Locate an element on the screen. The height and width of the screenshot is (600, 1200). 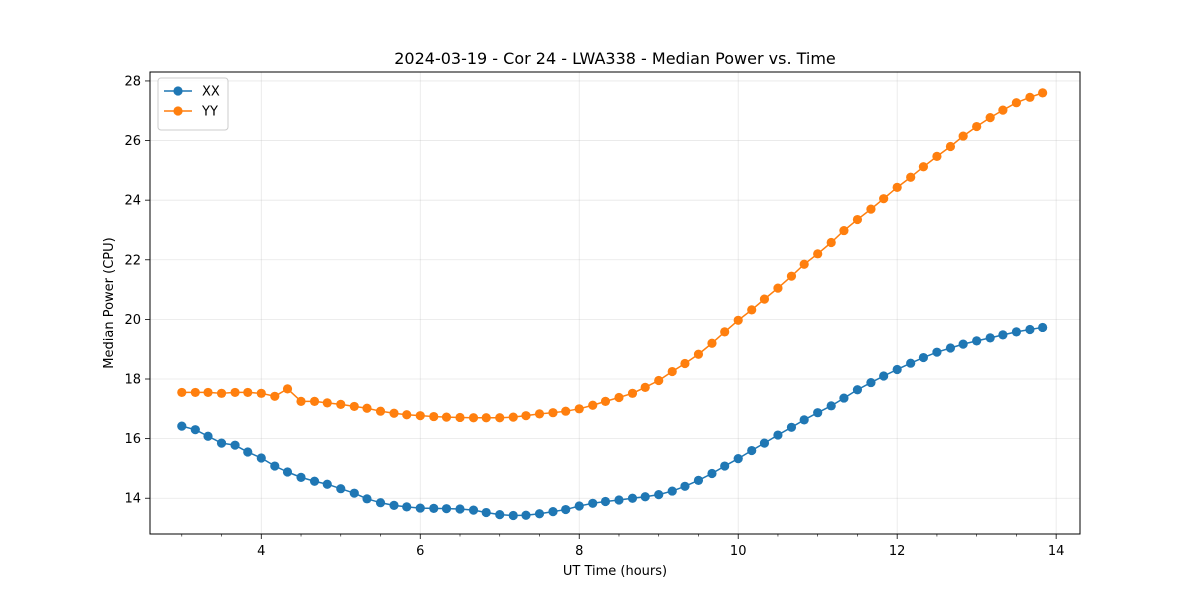
x-tick-label: 4 is located at coordinates (261, 551).